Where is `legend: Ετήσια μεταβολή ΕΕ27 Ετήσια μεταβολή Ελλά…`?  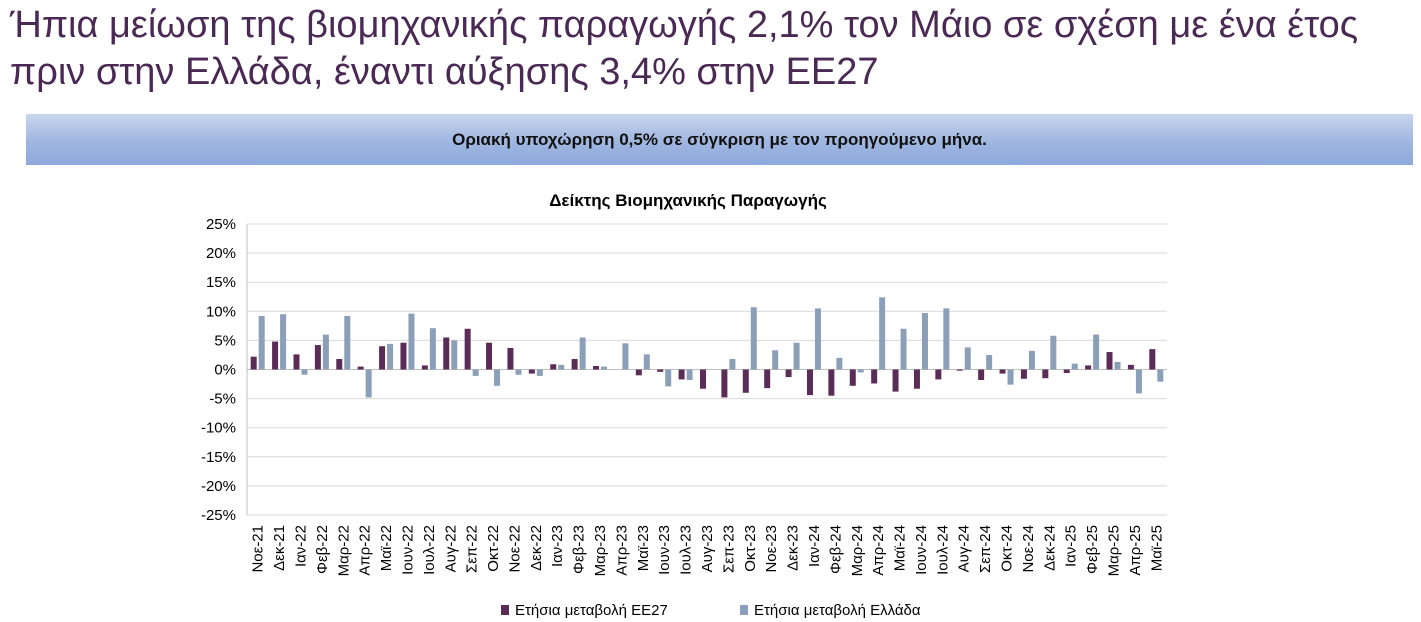
legend: Ετήσια μεταβολή ΕΕ27 Ετήσια μεταβολή Ελλά… is located at coordinates (711, 610).